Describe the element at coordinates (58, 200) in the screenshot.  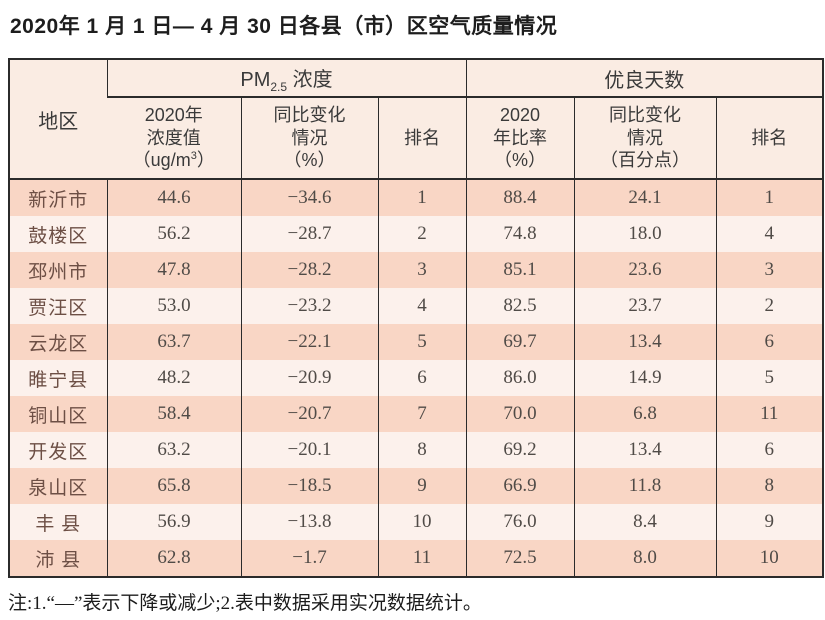
I see `cell-region: 新沂市` at that location.